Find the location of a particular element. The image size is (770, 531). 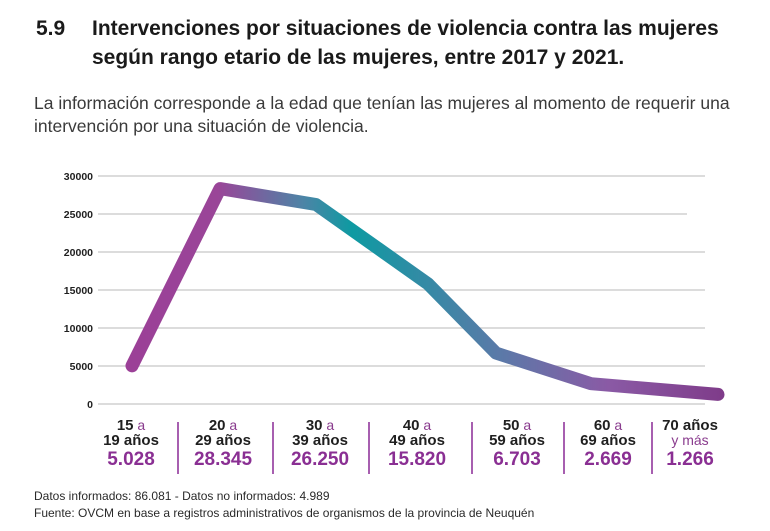

category-line-1: 70 años is located at coordinates (690, 425).